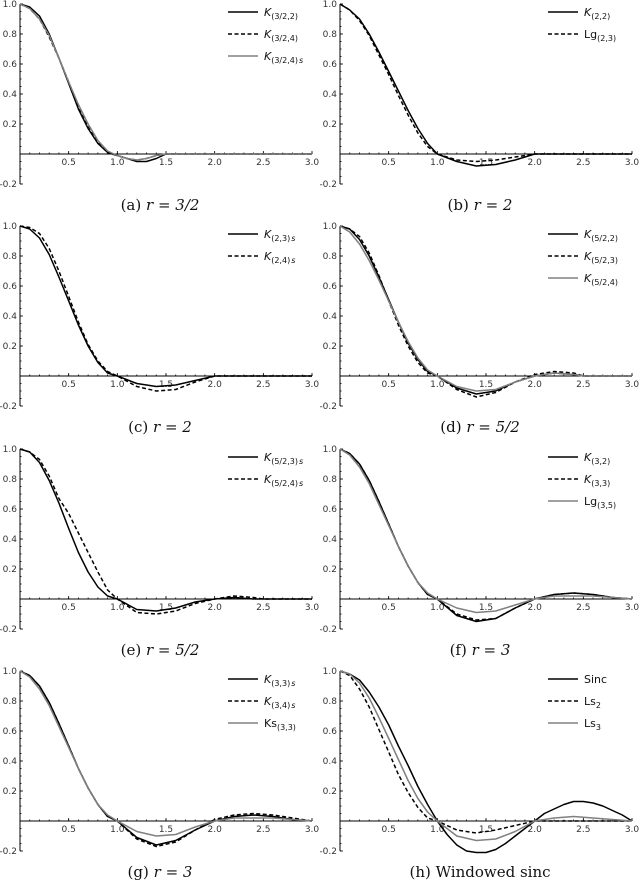 This screenshot has width=640, height=890. Describe the element at coordinates (480, 650) in the screenshot. I see `chart-caption: (f) r = 3` at that location.